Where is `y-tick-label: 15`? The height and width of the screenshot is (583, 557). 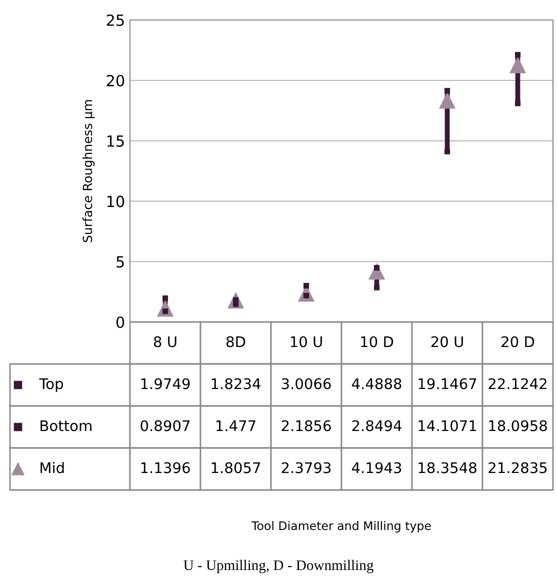
y-tick-label: 15 is located at coordinates (115, 141).